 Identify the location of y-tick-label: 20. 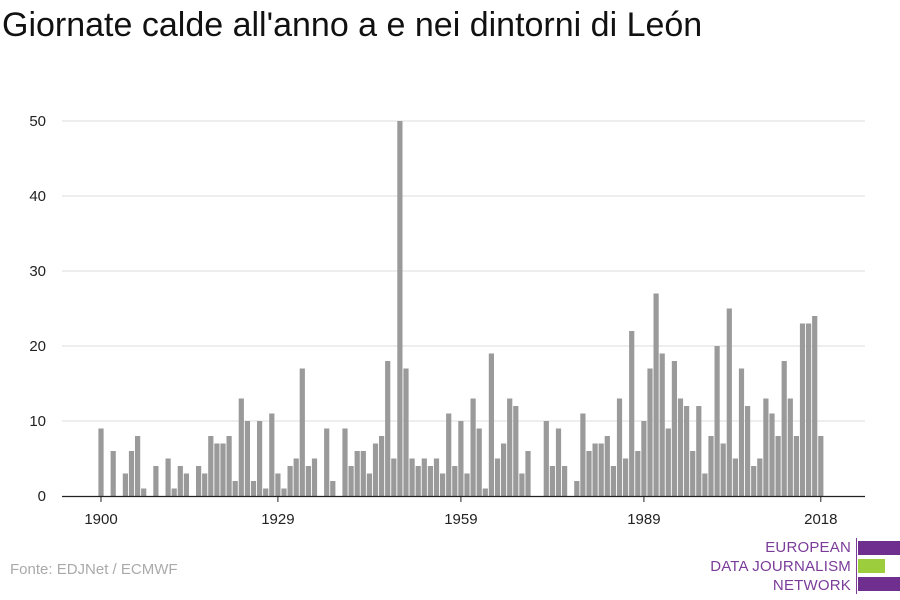
(37, 346).